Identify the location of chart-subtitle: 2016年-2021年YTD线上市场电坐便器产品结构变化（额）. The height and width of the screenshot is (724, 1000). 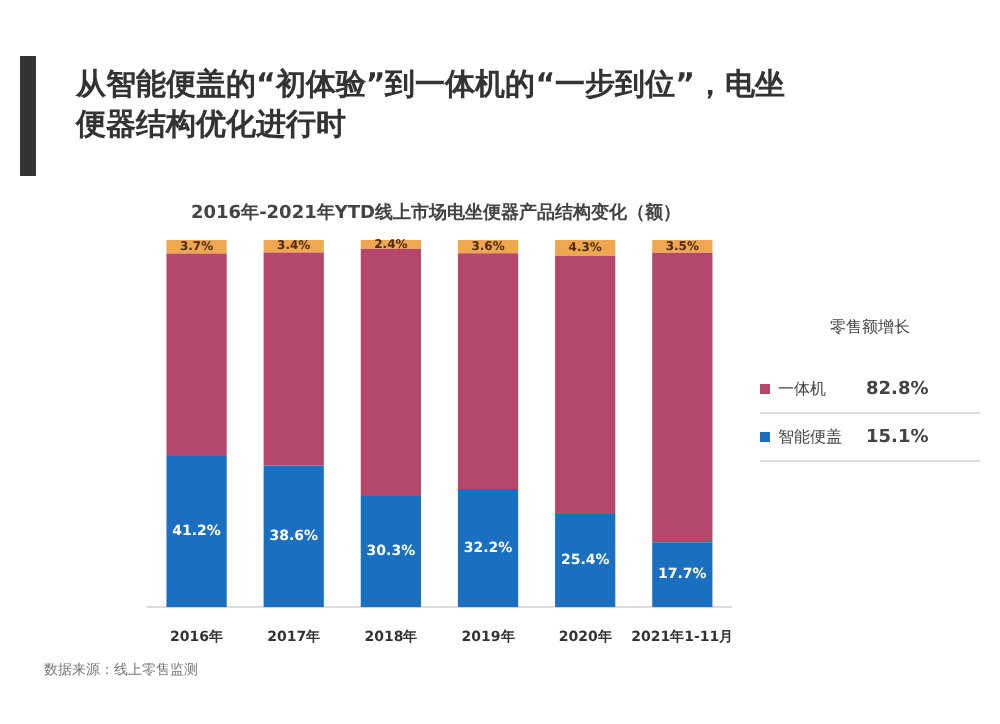
(436, 213).